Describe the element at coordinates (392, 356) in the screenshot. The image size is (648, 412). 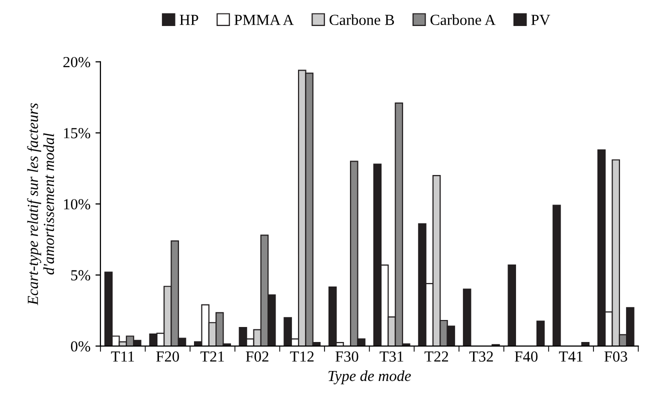
I see `x-tick-label: T31` at that location.